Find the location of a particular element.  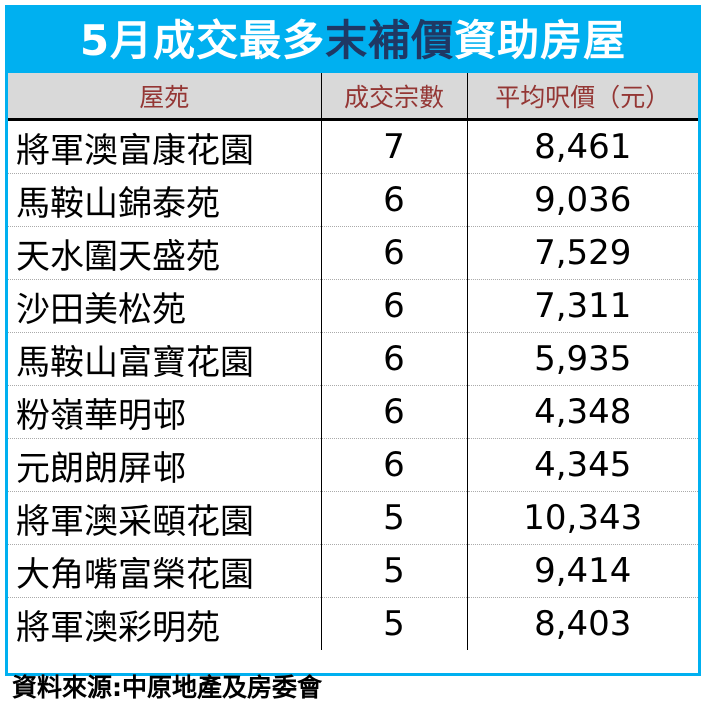

estate-cell: 將軍澳彩明苑 is located at coordinates (118, 627).